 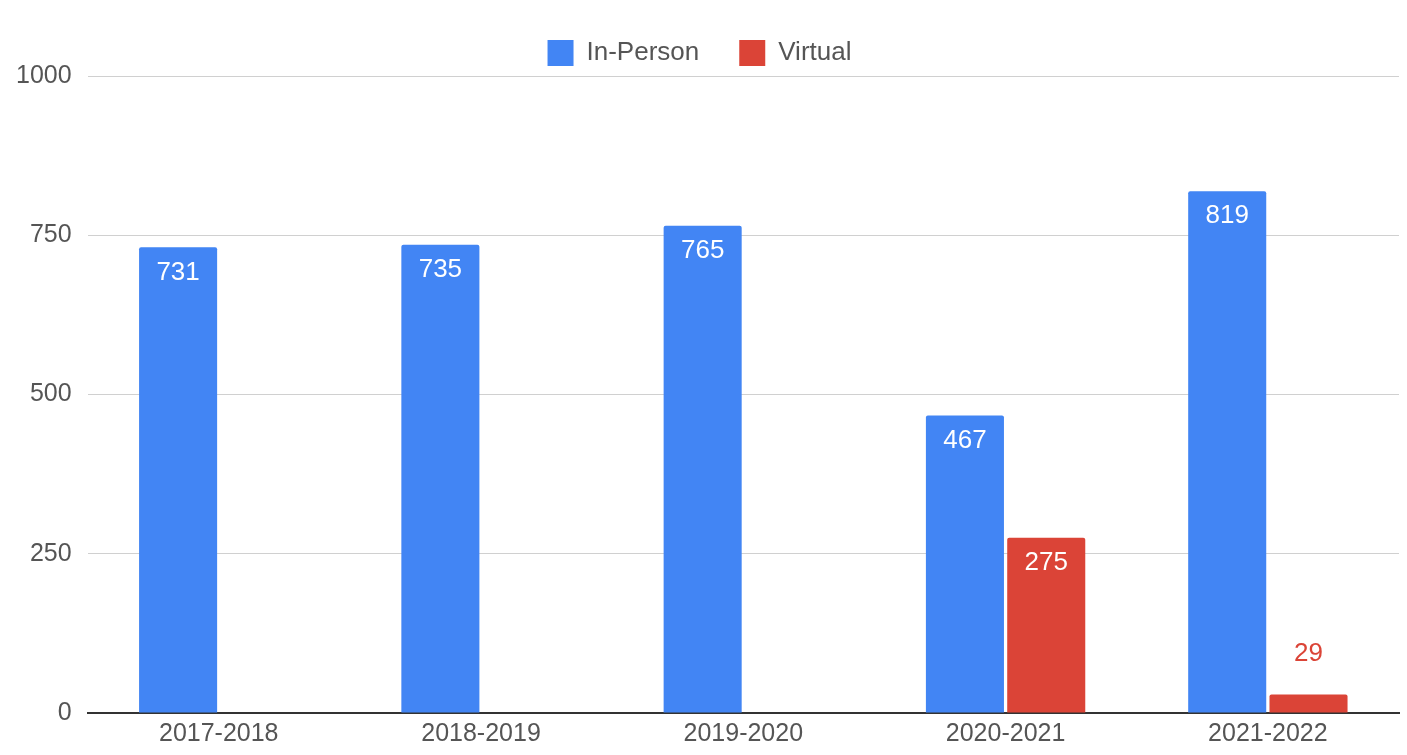 What do you see at coordinates (1268, 731) in the screenshot?
I see `x-tick-label: 2021-2022` at bounding box center [1268, 731].